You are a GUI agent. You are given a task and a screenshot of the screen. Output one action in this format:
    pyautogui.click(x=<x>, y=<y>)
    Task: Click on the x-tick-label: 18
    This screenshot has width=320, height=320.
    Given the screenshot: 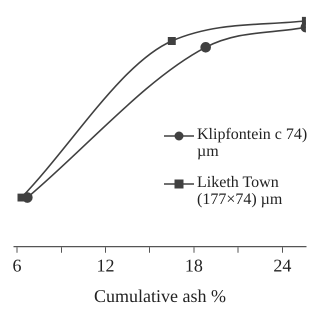 What is the action you would take?
    pyautogui.click(x=193, y=265)
    